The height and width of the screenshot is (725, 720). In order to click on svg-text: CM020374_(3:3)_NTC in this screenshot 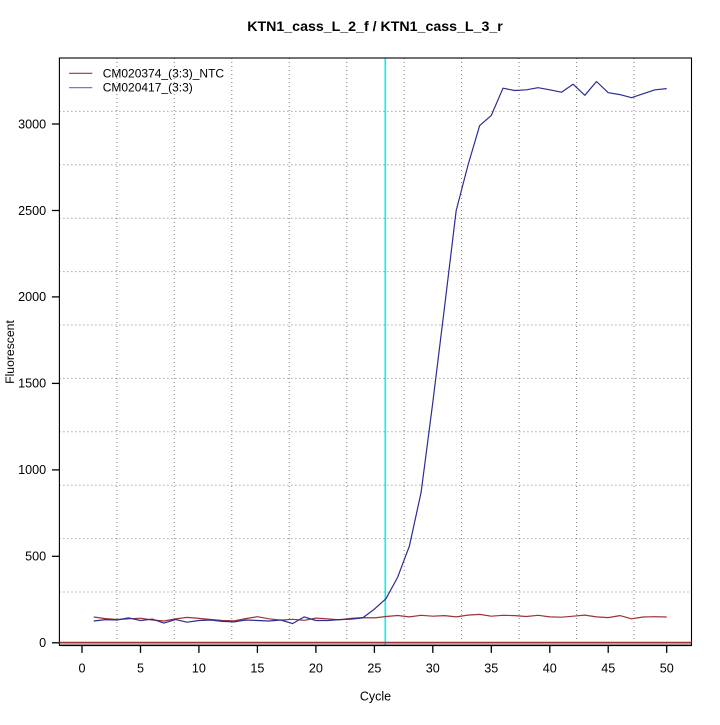, I will do `click(164, 73)`.